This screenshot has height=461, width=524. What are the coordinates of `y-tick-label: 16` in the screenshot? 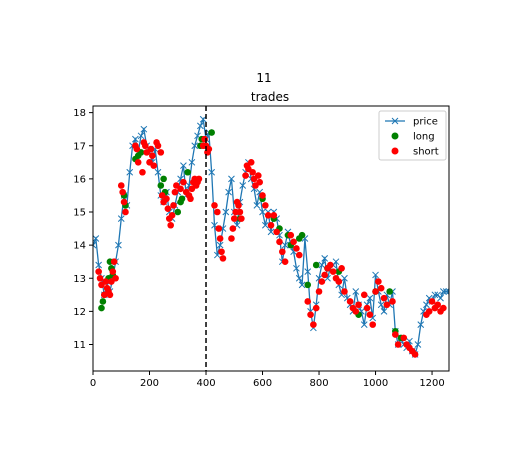 It's located at (79, 179).